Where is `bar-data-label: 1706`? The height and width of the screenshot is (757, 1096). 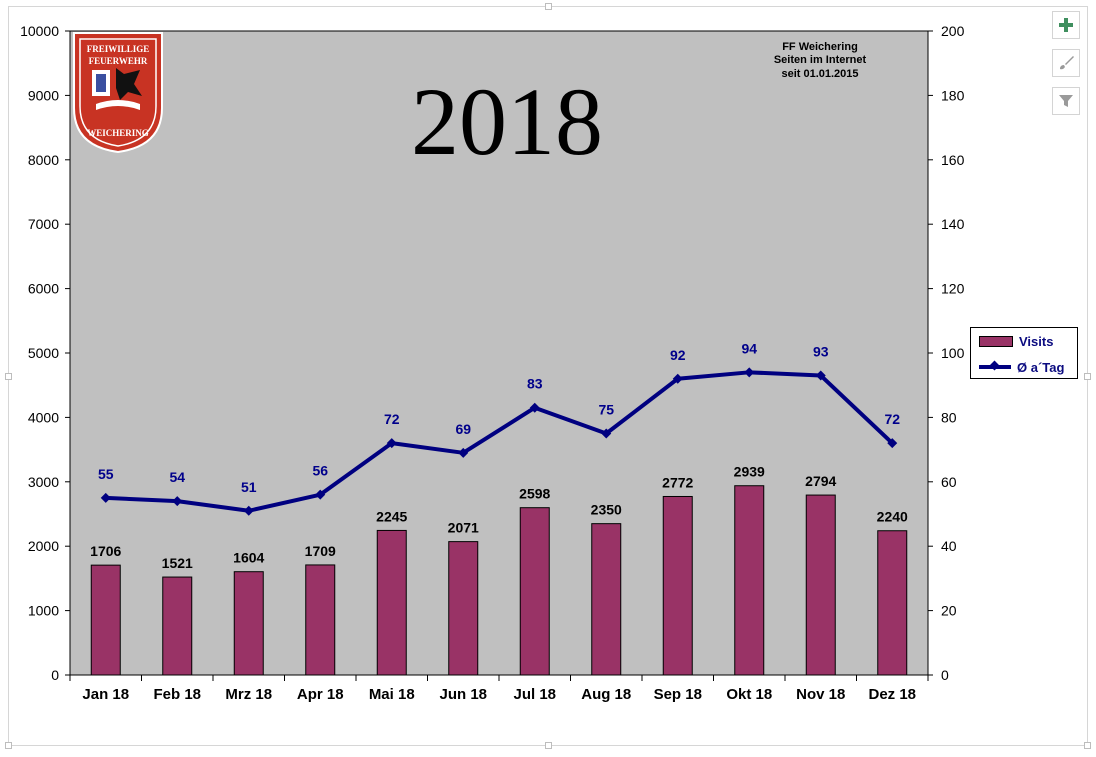
bar-data-label: 1706 is located at coordinates (105, 551).